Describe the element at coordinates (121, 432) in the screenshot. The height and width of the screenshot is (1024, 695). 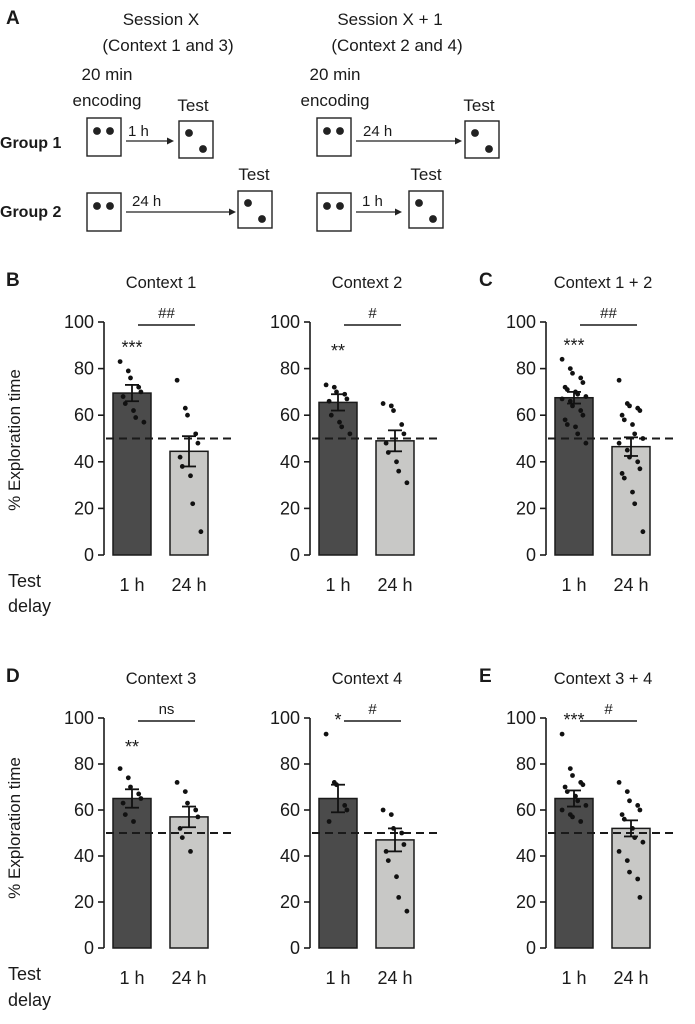
I see `chart-1: B Context 1 0 20 40 60 80 100 *** ## 1 h 24 h` at that location.